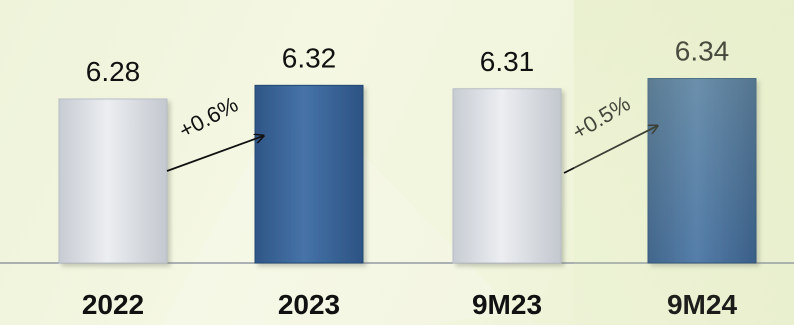 Image resolution: width=794 pixels, height=325 pixels. I want to click on growth-label-9m23-9m24: +0.5%, so click(601, 118).